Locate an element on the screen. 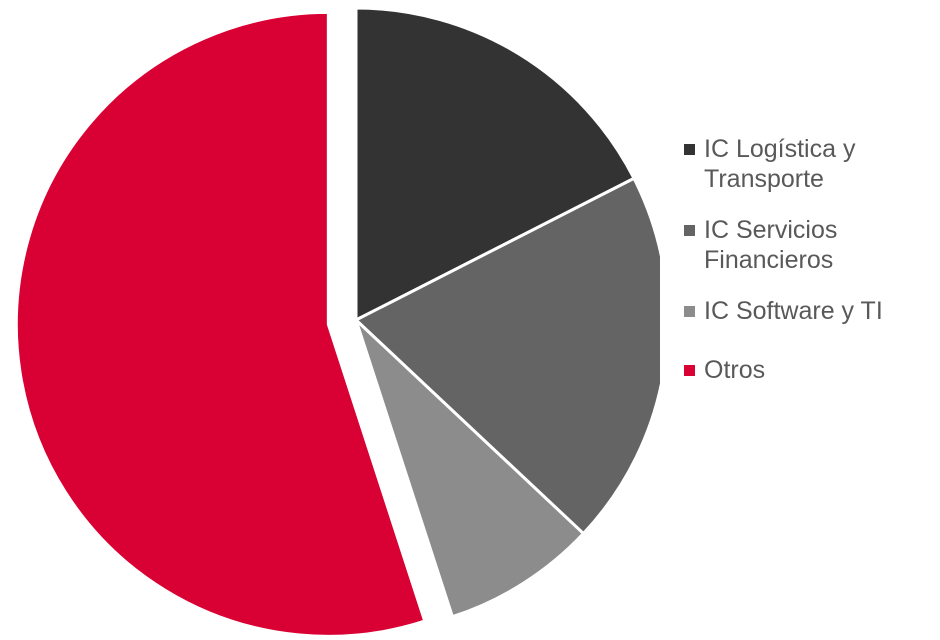 This screenshot has height=640, width=940. legend-swatch-ic-software is located at coordinates (689, 311).